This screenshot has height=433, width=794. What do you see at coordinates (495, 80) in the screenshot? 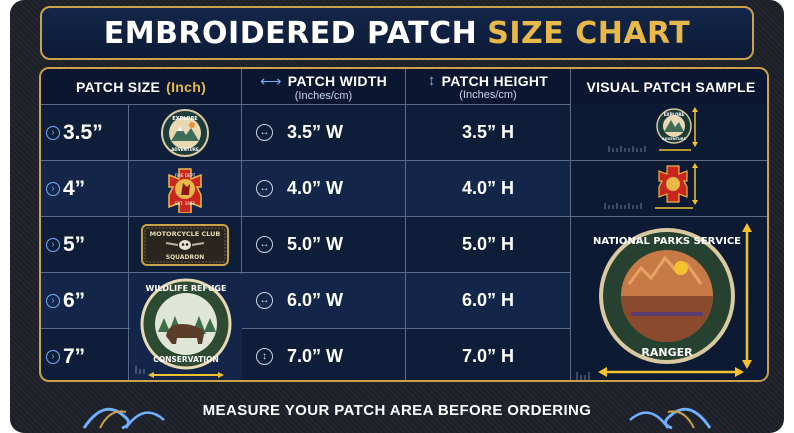
I see `header-height-label: PATCH HEIGHT` at bounding box center [495, 80].